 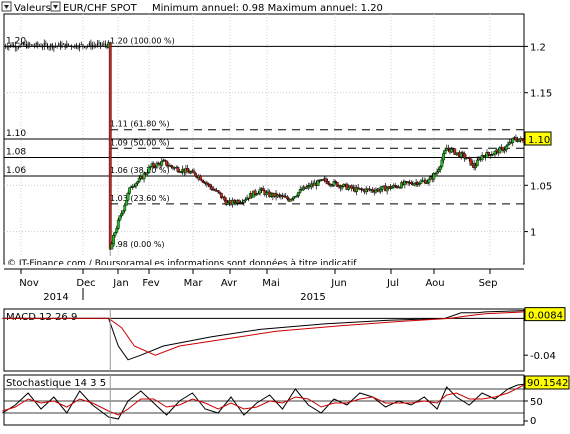 I want to click on macd-tick-label: -0.04, so click(x=543, y=356).